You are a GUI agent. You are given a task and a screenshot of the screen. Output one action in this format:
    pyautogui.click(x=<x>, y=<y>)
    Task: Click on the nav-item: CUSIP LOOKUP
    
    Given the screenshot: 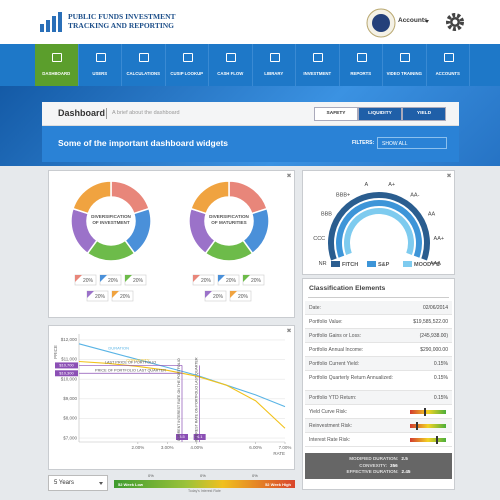 What is the action you would take?
    pyautogui.click(x=187, y=65)
    